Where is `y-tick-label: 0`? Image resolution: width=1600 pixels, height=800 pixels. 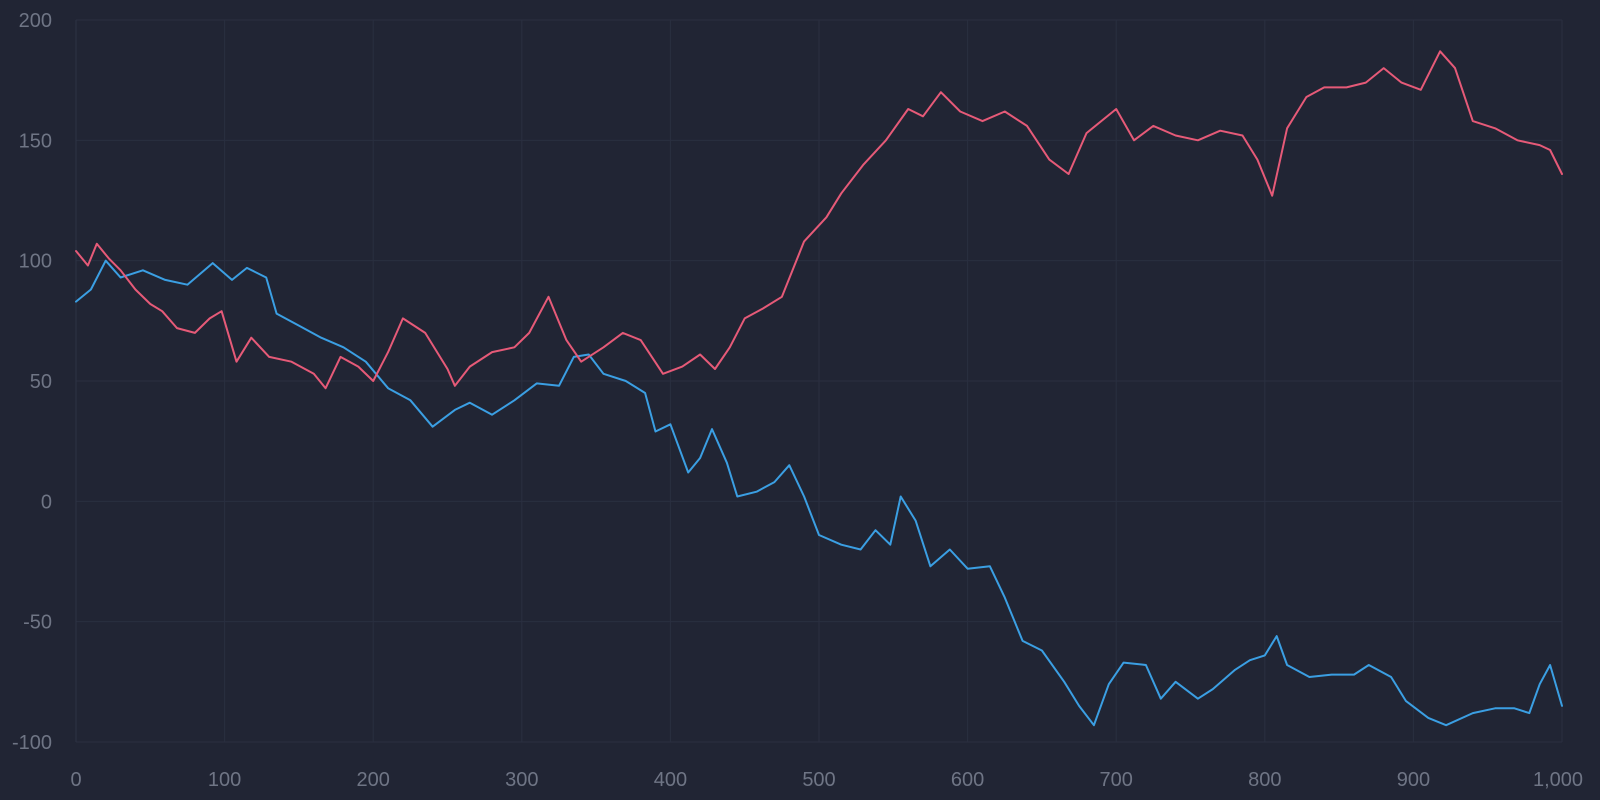 y-tick-label: 0 is located at coordinates (46, 502).